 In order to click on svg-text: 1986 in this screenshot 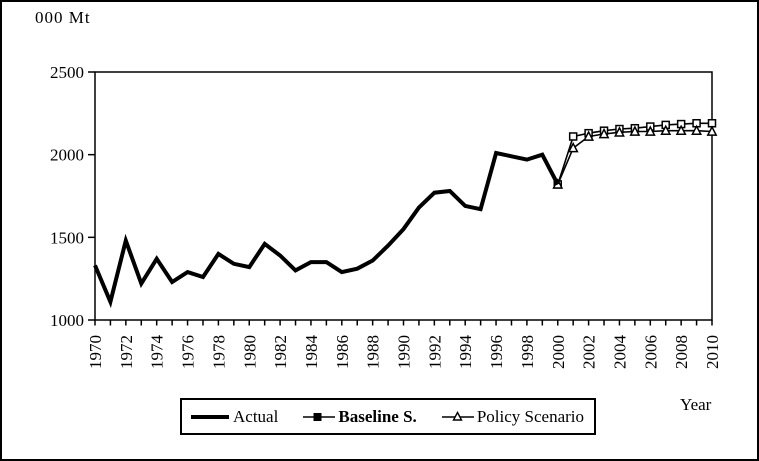, I will do `click(342, 352)`.